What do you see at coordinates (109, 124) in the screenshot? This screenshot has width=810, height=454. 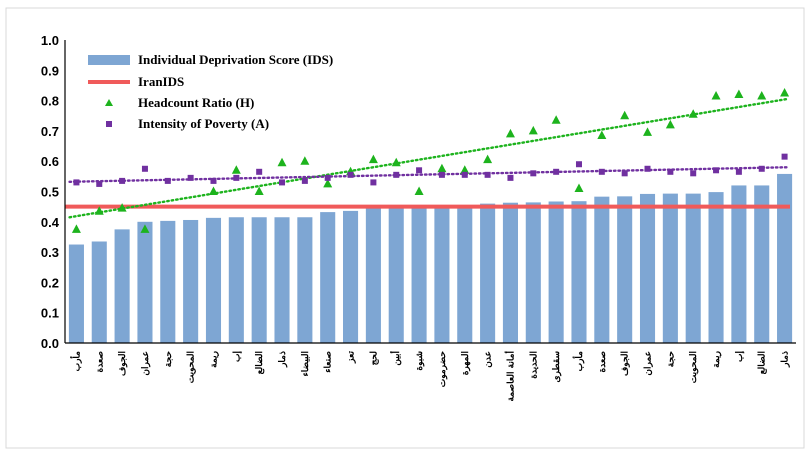 I see `legend-swatch-intensity` at bounding box center [109, 124].